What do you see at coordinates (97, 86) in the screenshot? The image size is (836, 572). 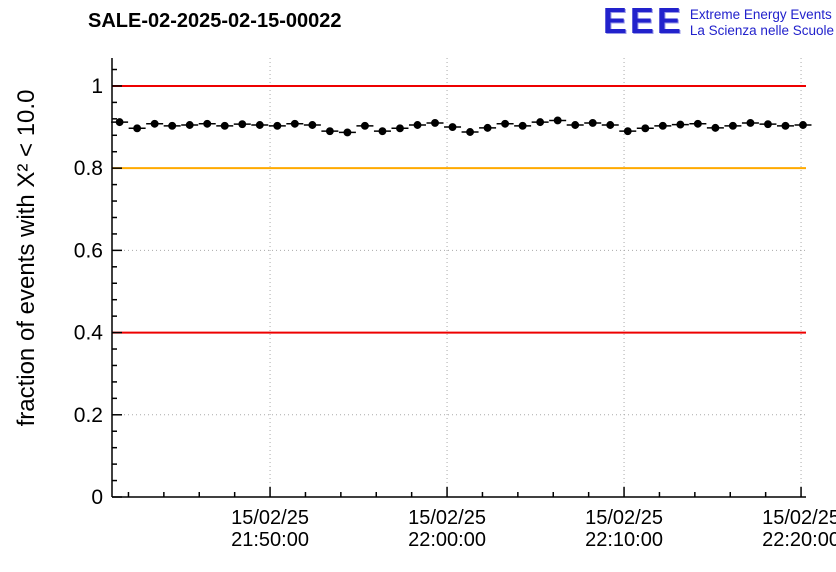 I see `svg-text: 1` at bounding box center [97, 86].